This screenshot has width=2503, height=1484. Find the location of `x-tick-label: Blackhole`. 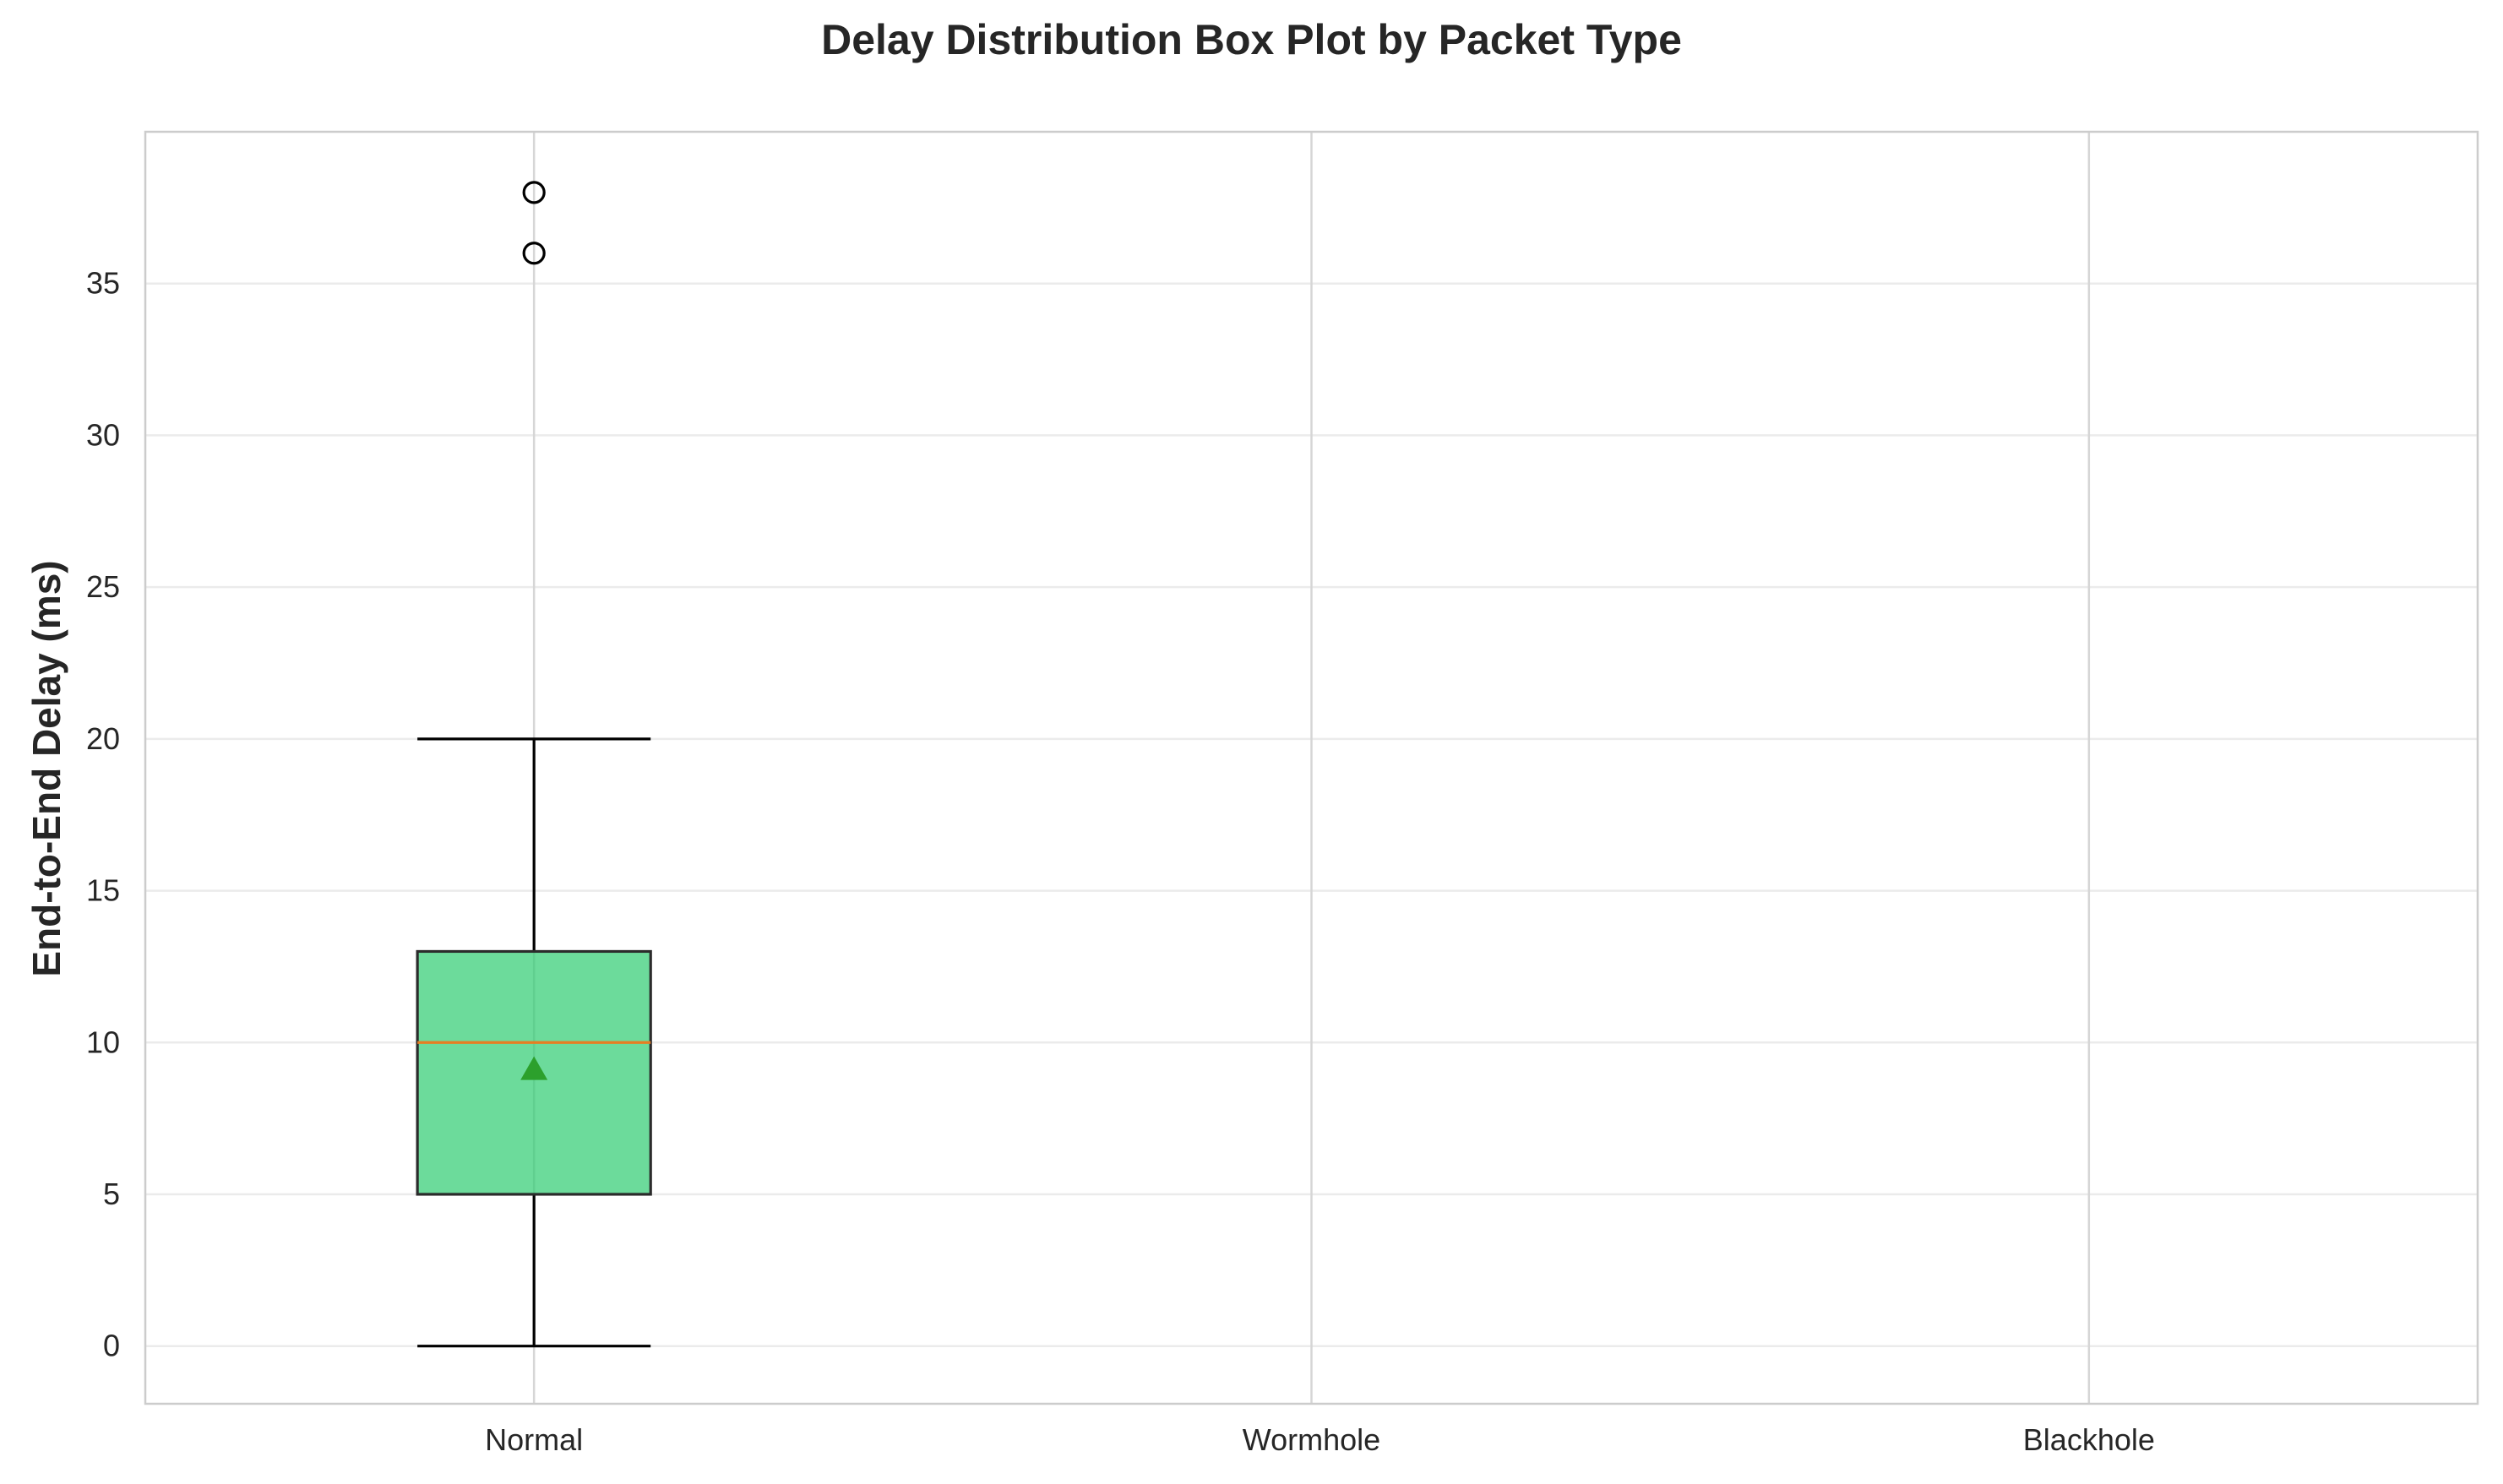

x-tick-label: Blackhole is located at coordinates (2089, 1439).